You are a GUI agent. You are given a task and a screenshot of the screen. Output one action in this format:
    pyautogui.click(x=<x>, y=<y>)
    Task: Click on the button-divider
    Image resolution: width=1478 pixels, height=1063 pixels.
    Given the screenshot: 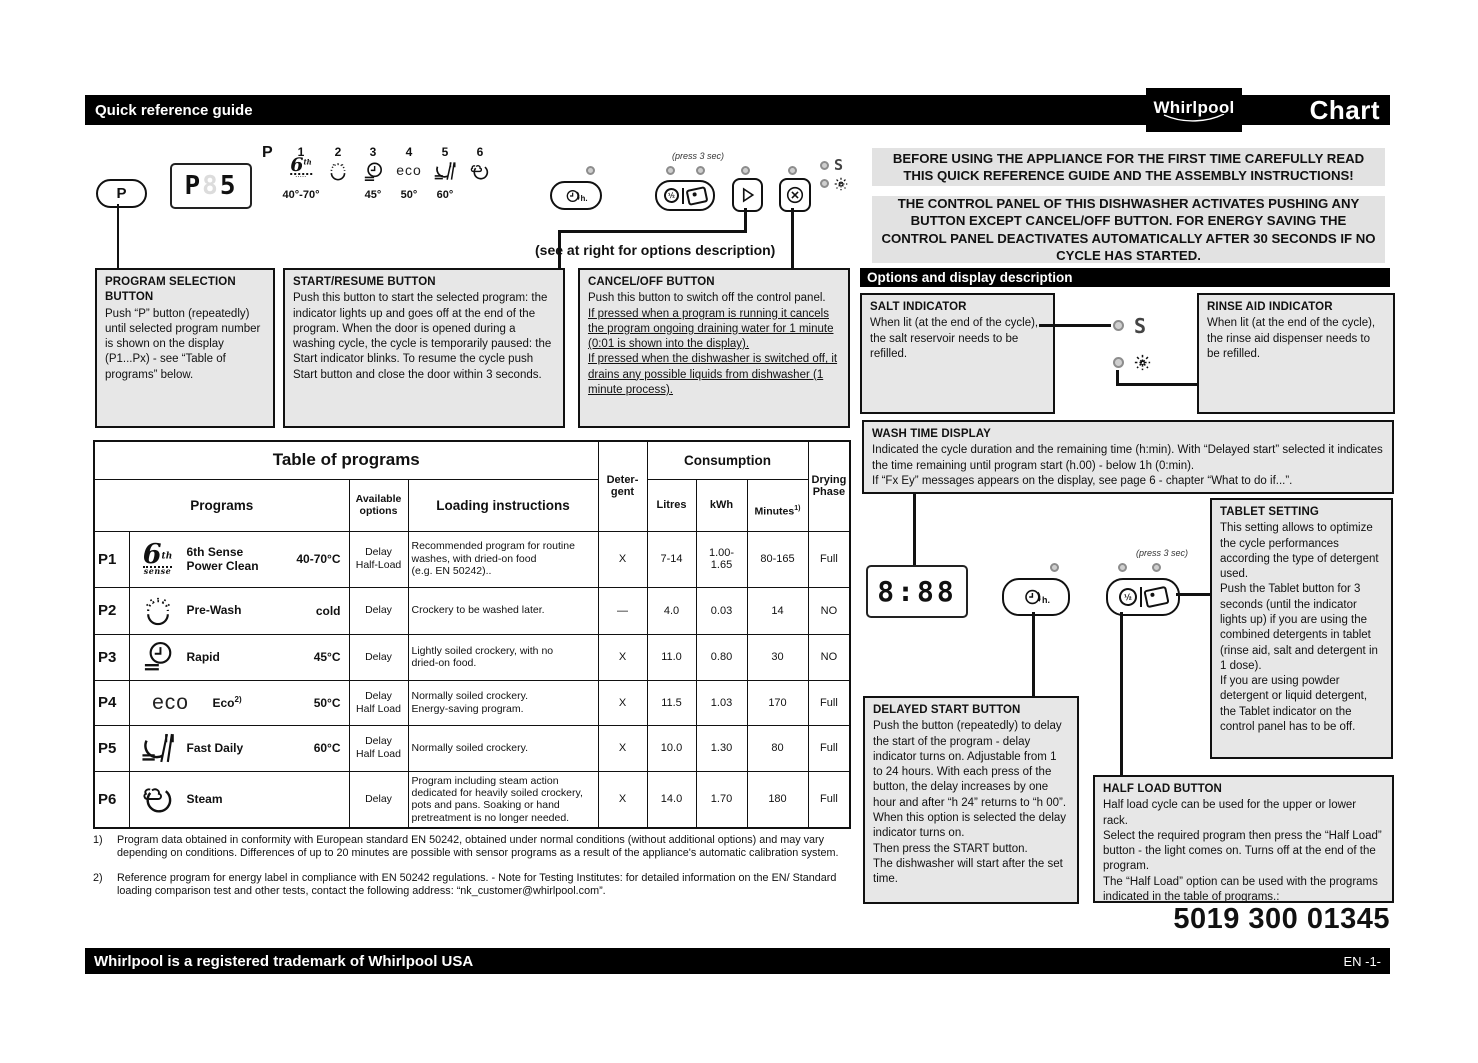 What is the action you would take?
    pyautogui.click(x=682, y=195)
    